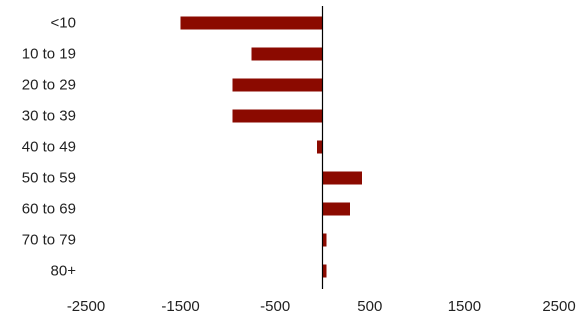  Describe the element at coordinates (49, 240) in the screenshot. I see `category-label-7: 70 to 79` at that location.